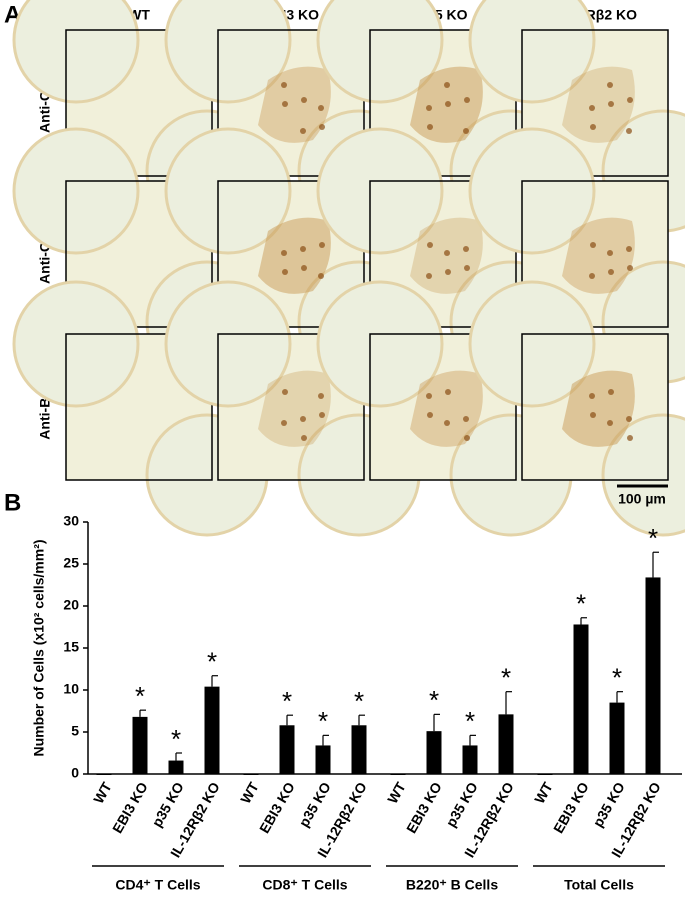 The image size is (685, 897). Describe the element at coordinates (642, 499) in the screenshot. I see `scale-bar-label: 100 µm` at that location.